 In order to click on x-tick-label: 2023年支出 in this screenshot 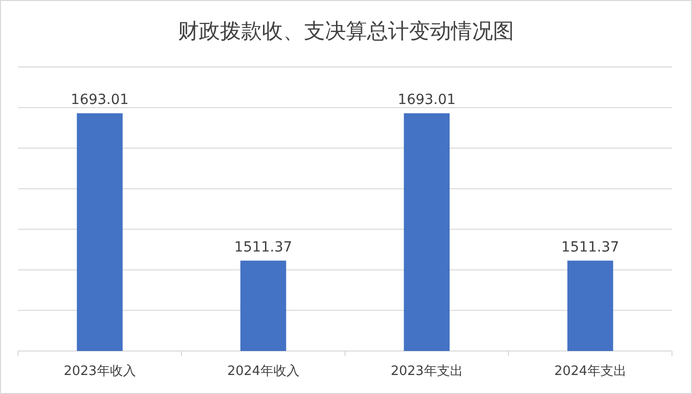, I will do `click(426, 371)`.